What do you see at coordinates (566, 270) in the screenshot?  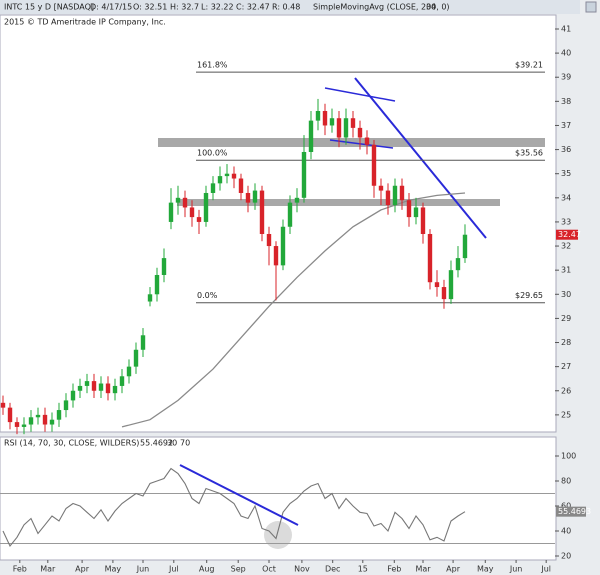 I see `y-tick-label: 31` at bounding box center [566, 270].